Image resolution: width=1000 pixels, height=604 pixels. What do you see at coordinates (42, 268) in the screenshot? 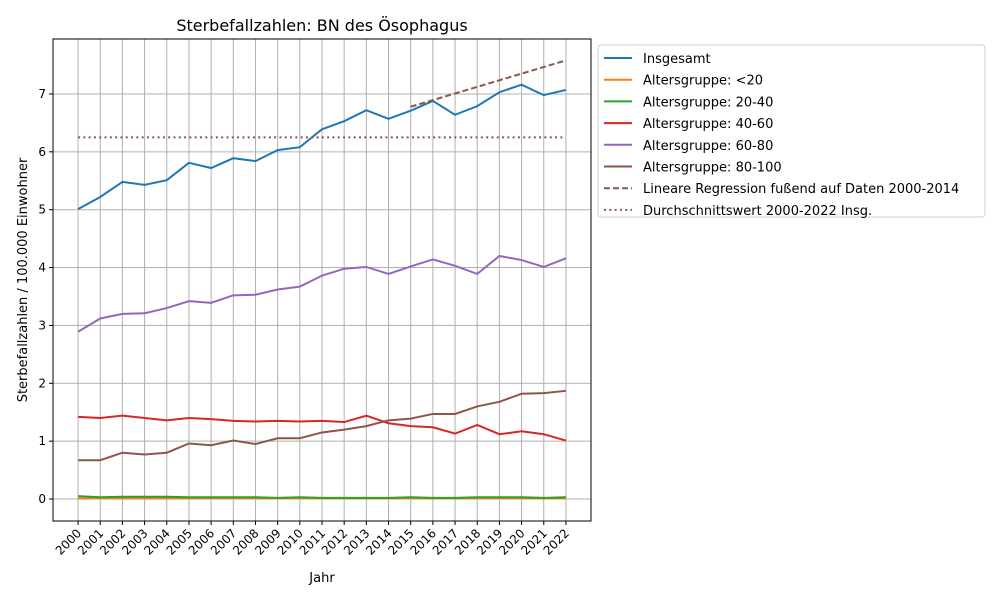
I see `y-tick-label: 4` at bounding box center [42, 268].